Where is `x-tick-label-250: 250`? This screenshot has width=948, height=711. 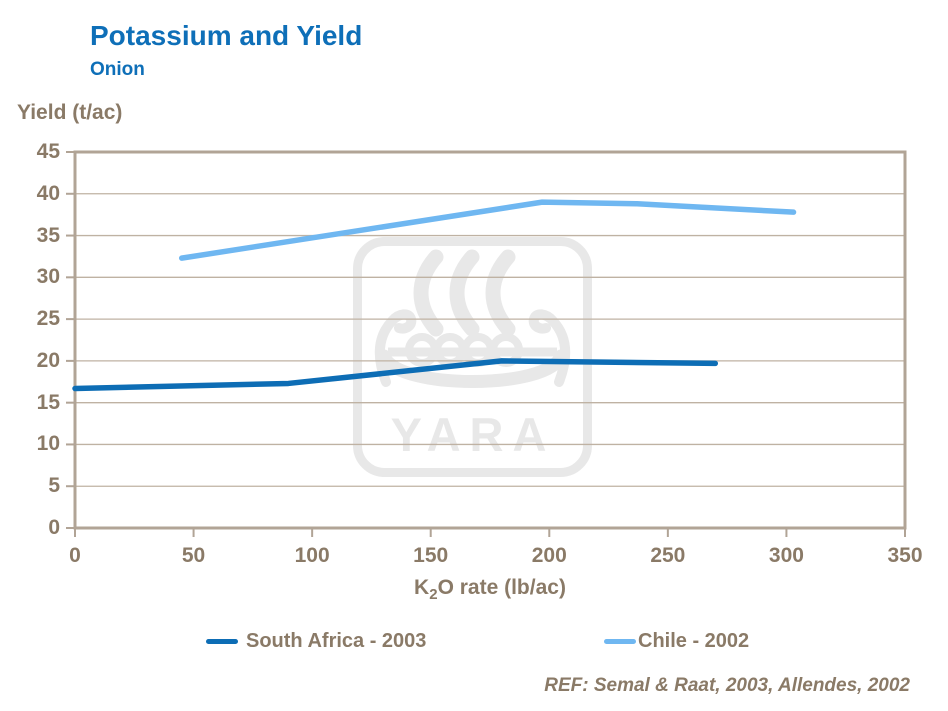
x-tick-label-250: 250 is located at coordinates (668, 555).